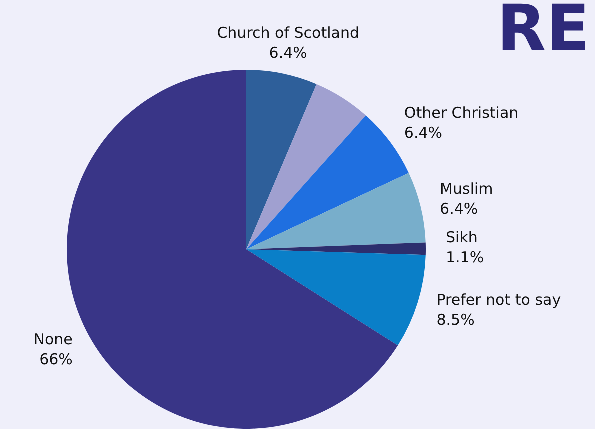 The width and height of the screenshot is (595, 429). Describe the element at coordinates (462, 237) in the screenshot. I see `slice-label: Sikh` at that location.